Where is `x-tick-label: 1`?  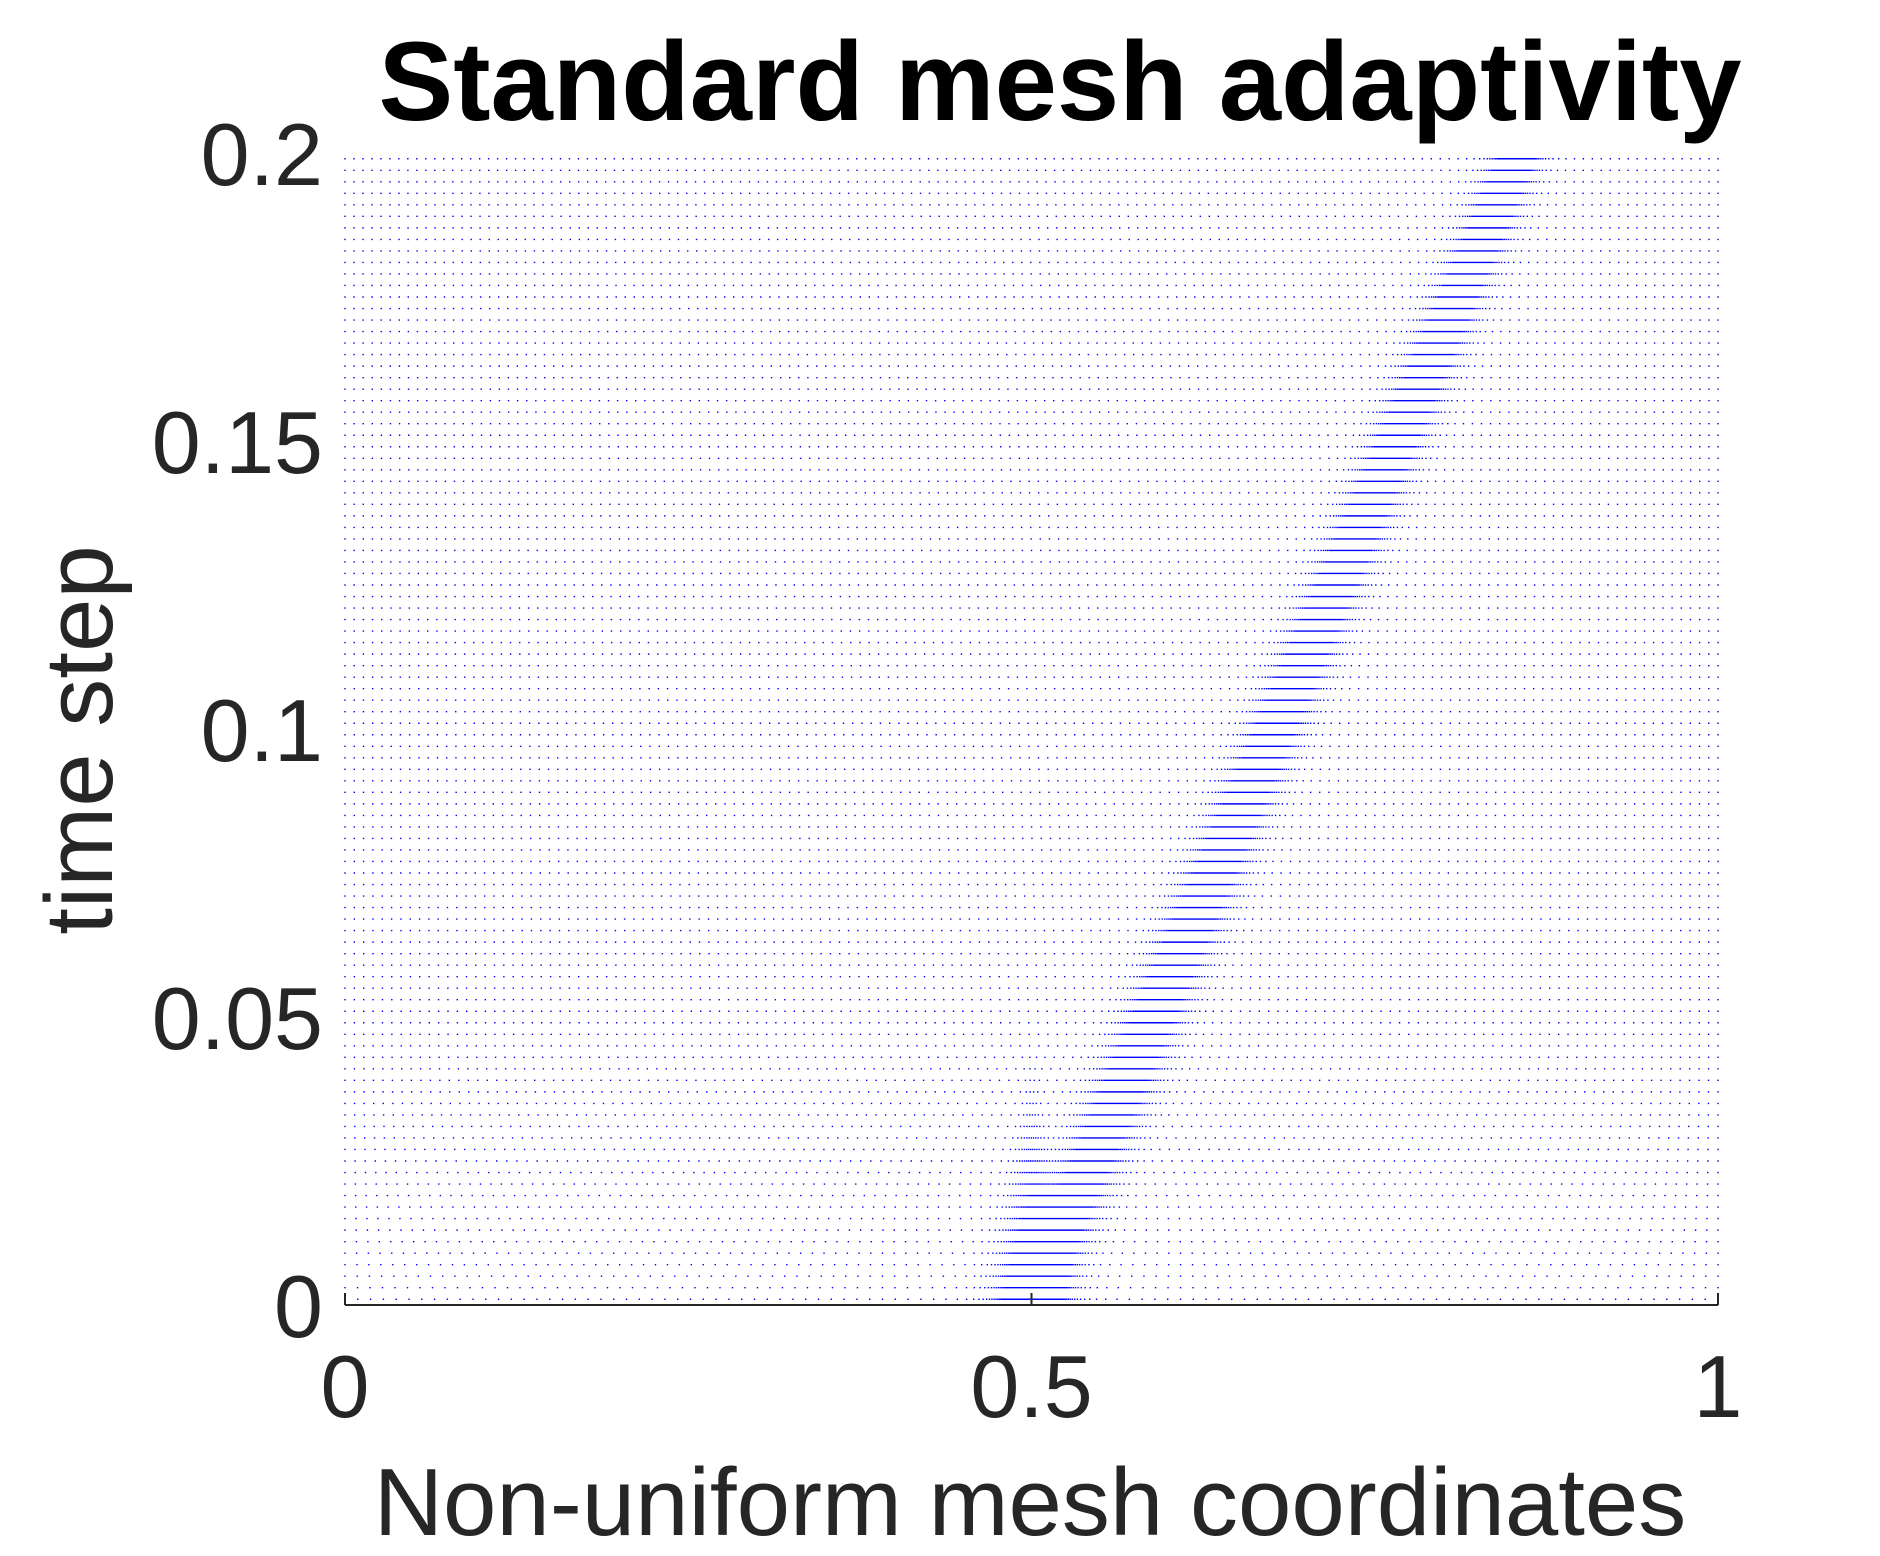
x-tick-label: 1 is located at coordinates (1718, 1386).